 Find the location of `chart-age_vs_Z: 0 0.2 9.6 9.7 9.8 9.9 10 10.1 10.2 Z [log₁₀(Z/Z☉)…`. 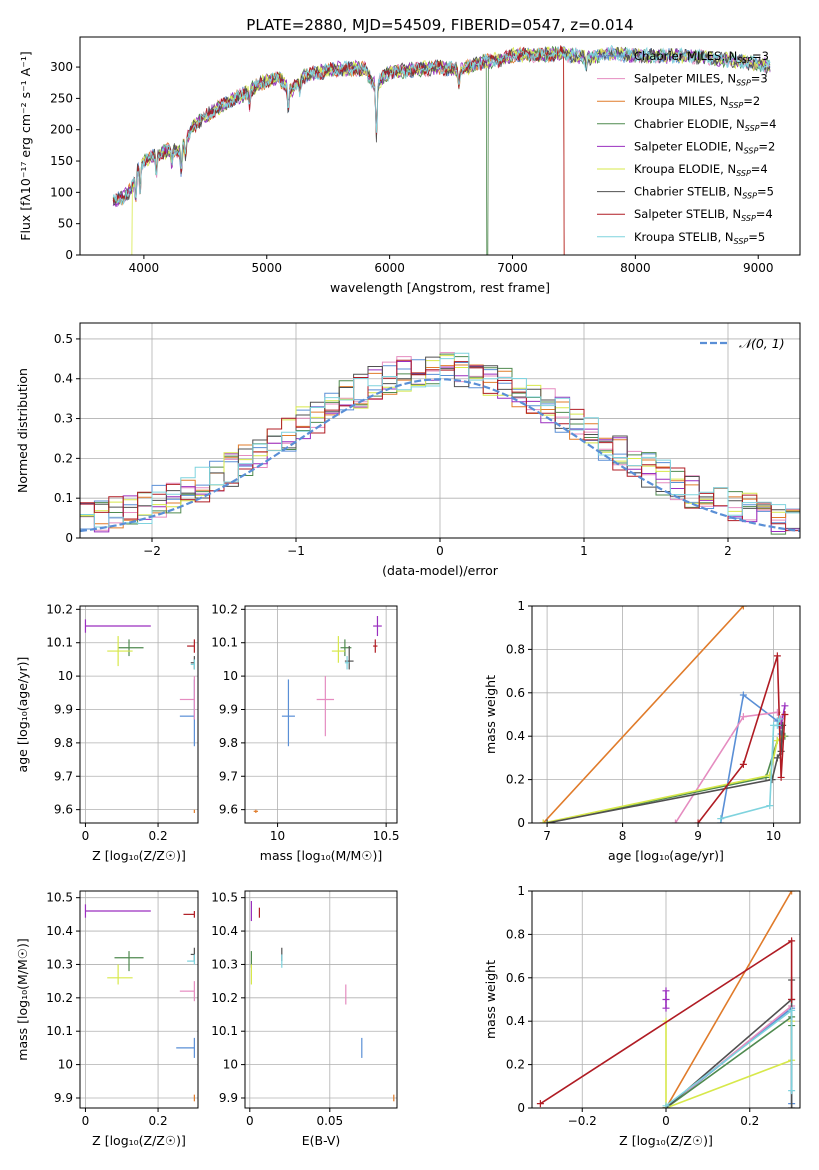

chart-age_vs_Z: 0 0.2 9.6 9.7 9.8 9.9 10 10.1 10.2 Z [log₁₀(Z/Z☉)… is located at coordinates (107, 732).